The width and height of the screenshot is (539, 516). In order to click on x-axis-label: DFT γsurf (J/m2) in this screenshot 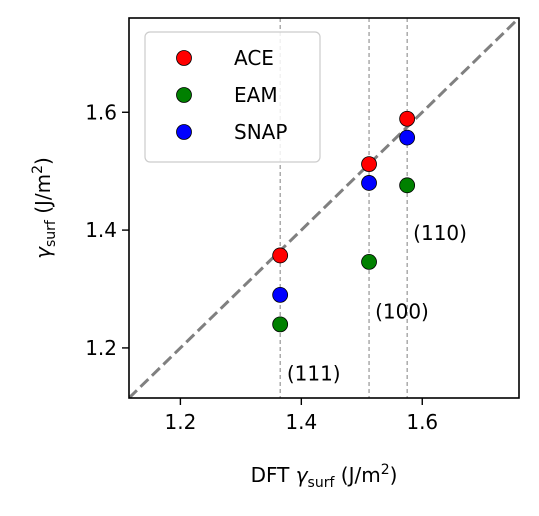, I will do `click(324, 476)`.